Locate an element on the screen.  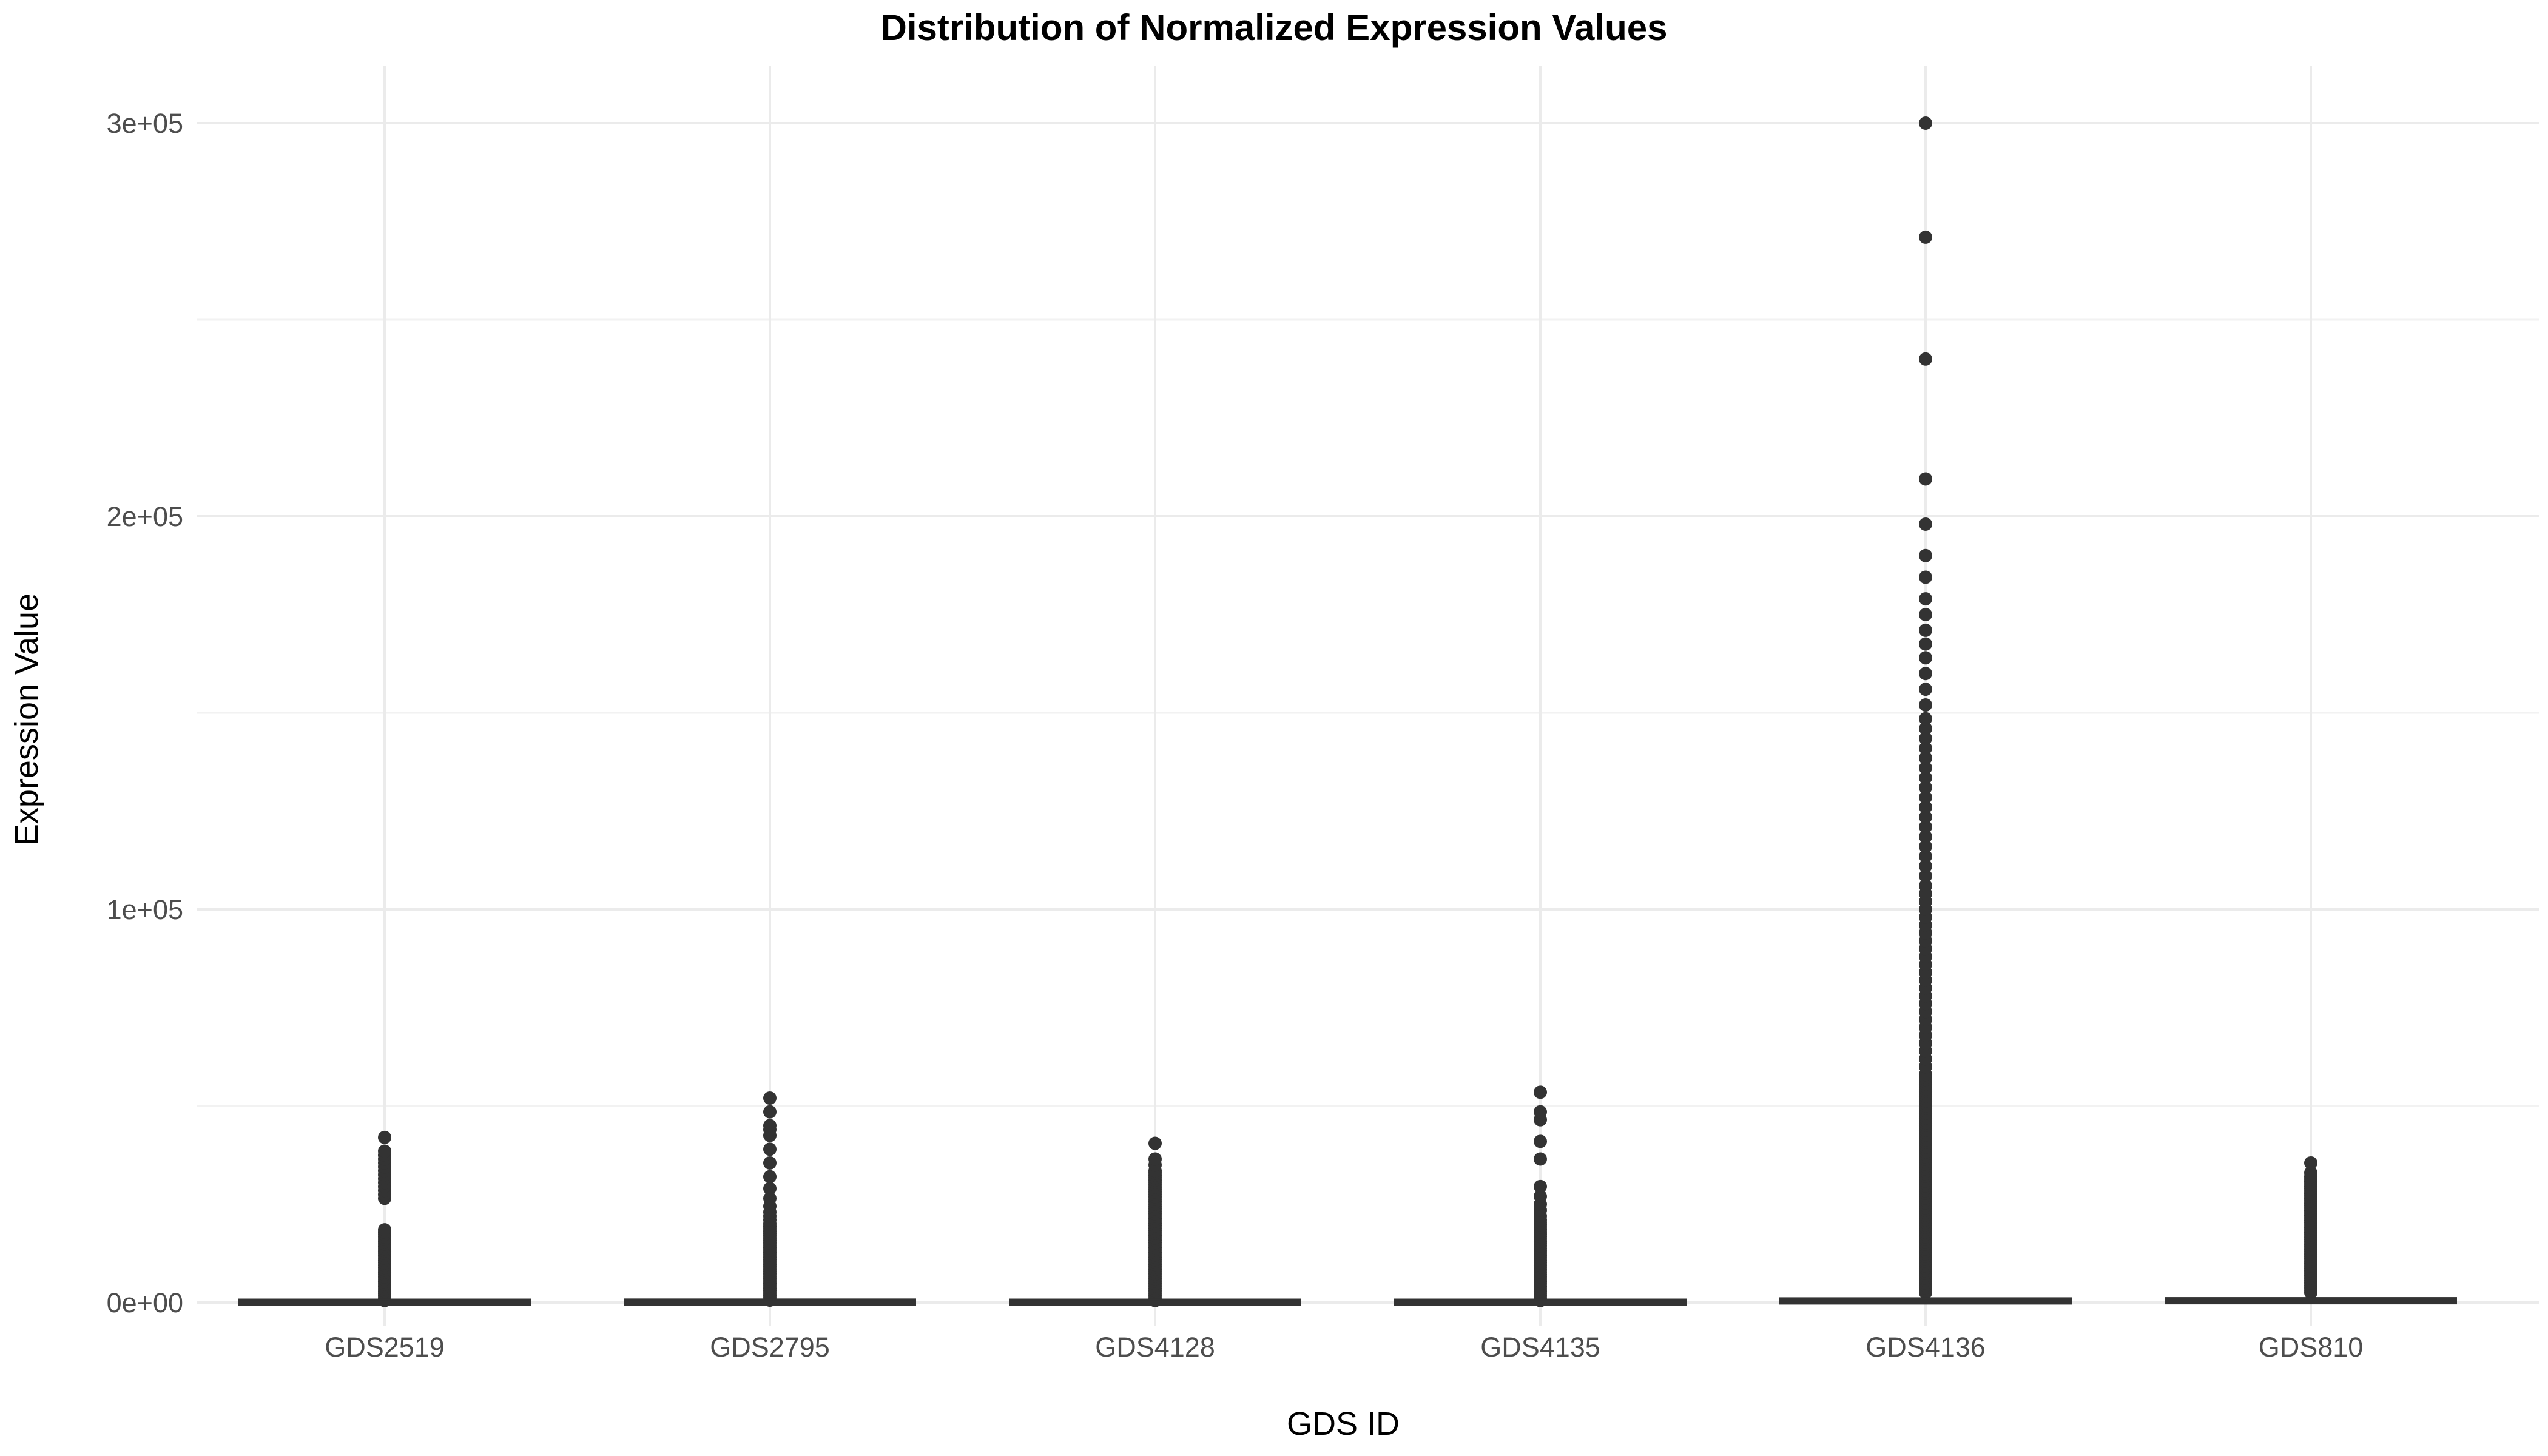
box-plot-gds2795 is located at coordinates (770, 1199).